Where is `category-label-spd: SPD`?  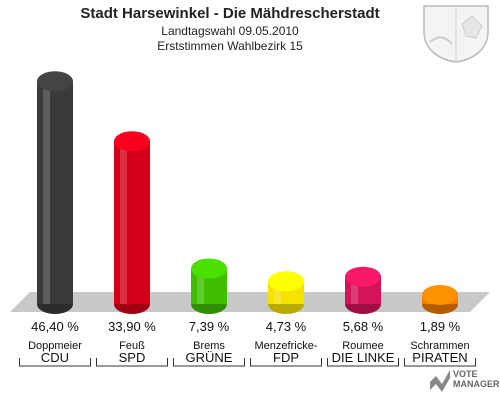 category-label-spd: SPD is located at coordinates (132, 357).